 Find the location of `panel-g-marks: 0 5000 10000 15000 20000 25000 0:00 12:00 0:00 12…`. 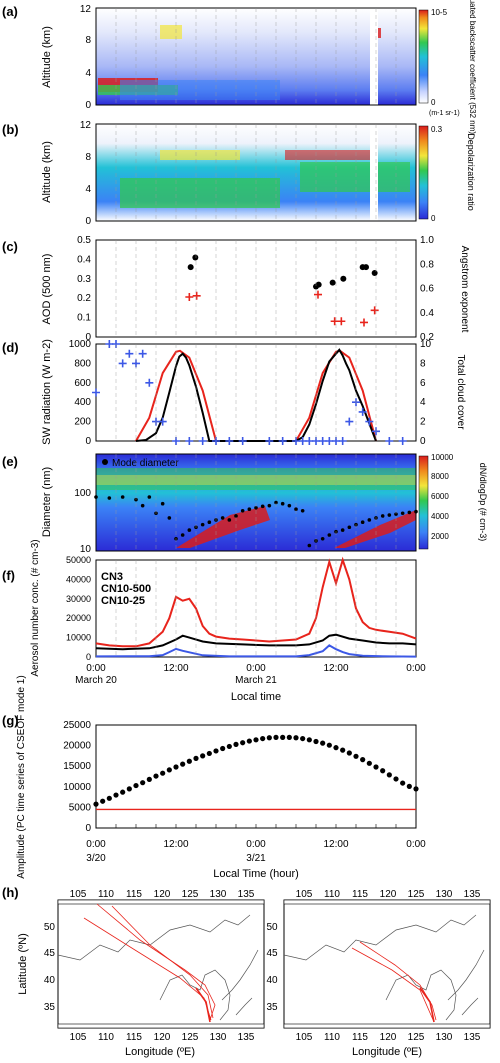

panel-g-marks: 0 5000 10000 15000 20000 25000 0:00 12:00 0:00 12… is located at coordinates (244, 785).